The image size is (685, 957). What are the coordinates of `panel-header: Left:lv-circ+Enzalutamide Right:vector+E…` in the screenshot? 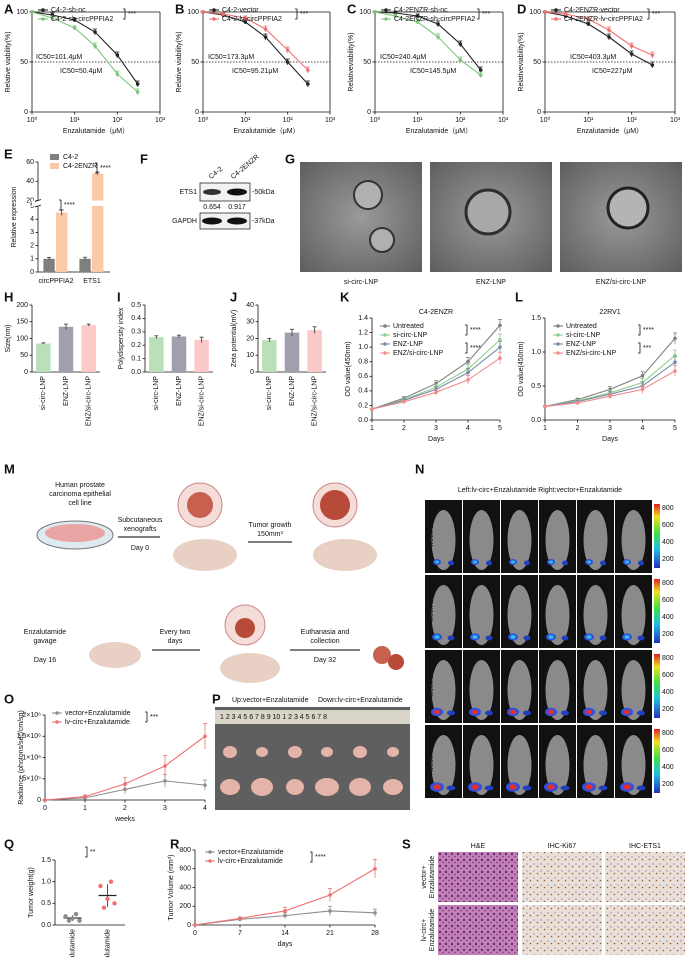 It's located at (540, 490).